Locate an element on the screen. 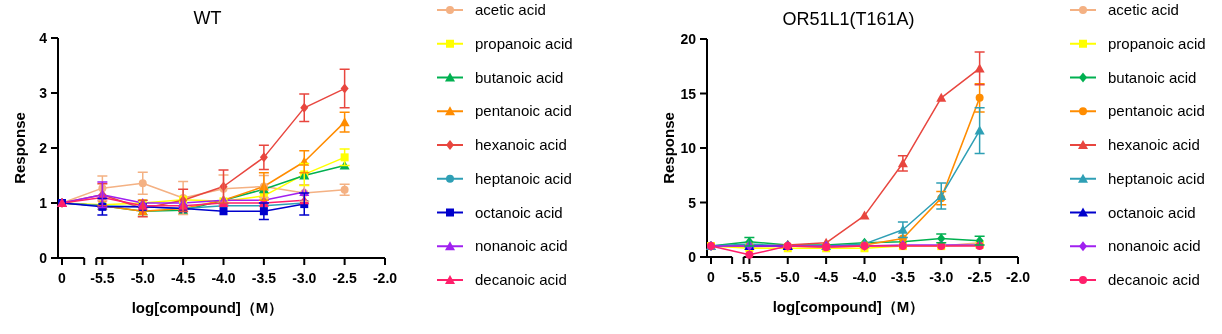  y-tick-label: 20 is located at coordinates (688, 39).